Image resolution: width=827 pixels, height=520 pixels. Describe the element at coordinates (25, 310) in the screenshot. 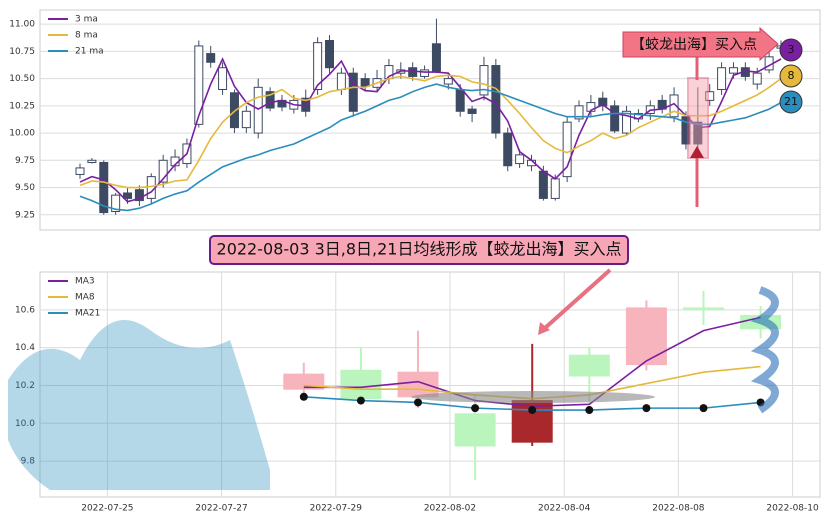

I see `y-tick-label: 10.6` at that location.